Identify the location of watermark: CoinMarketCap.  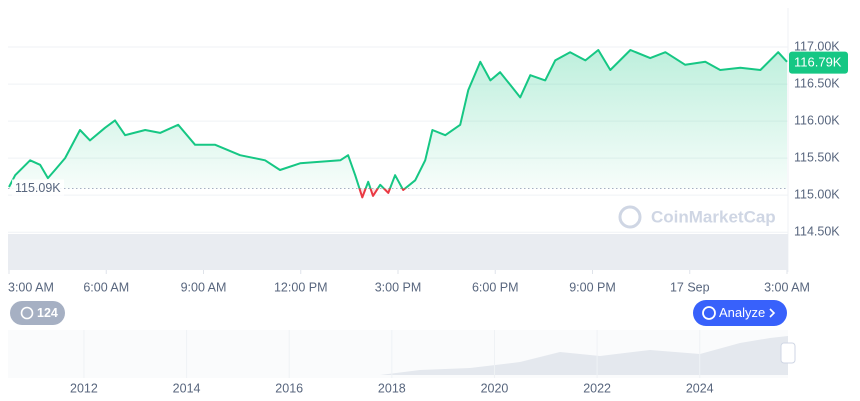
(697, 217).